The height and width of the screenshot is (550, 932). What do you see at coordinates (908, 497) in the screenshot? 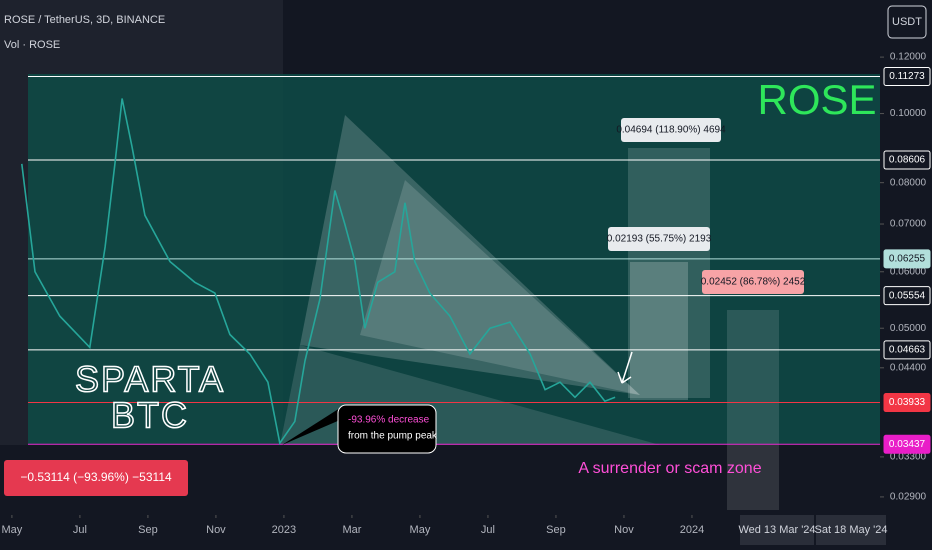
I see `y-tick-label: 0.02900` at bounding box center [908, 497].